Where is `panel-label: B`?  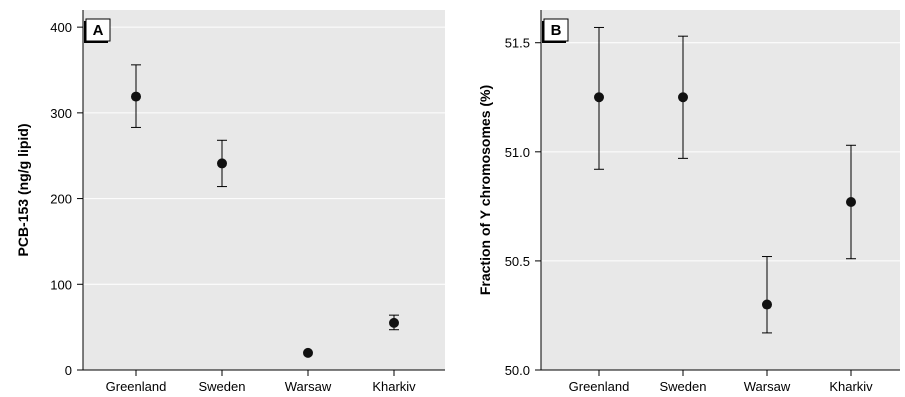 panel-label: B is located at coordinates (556, 30).